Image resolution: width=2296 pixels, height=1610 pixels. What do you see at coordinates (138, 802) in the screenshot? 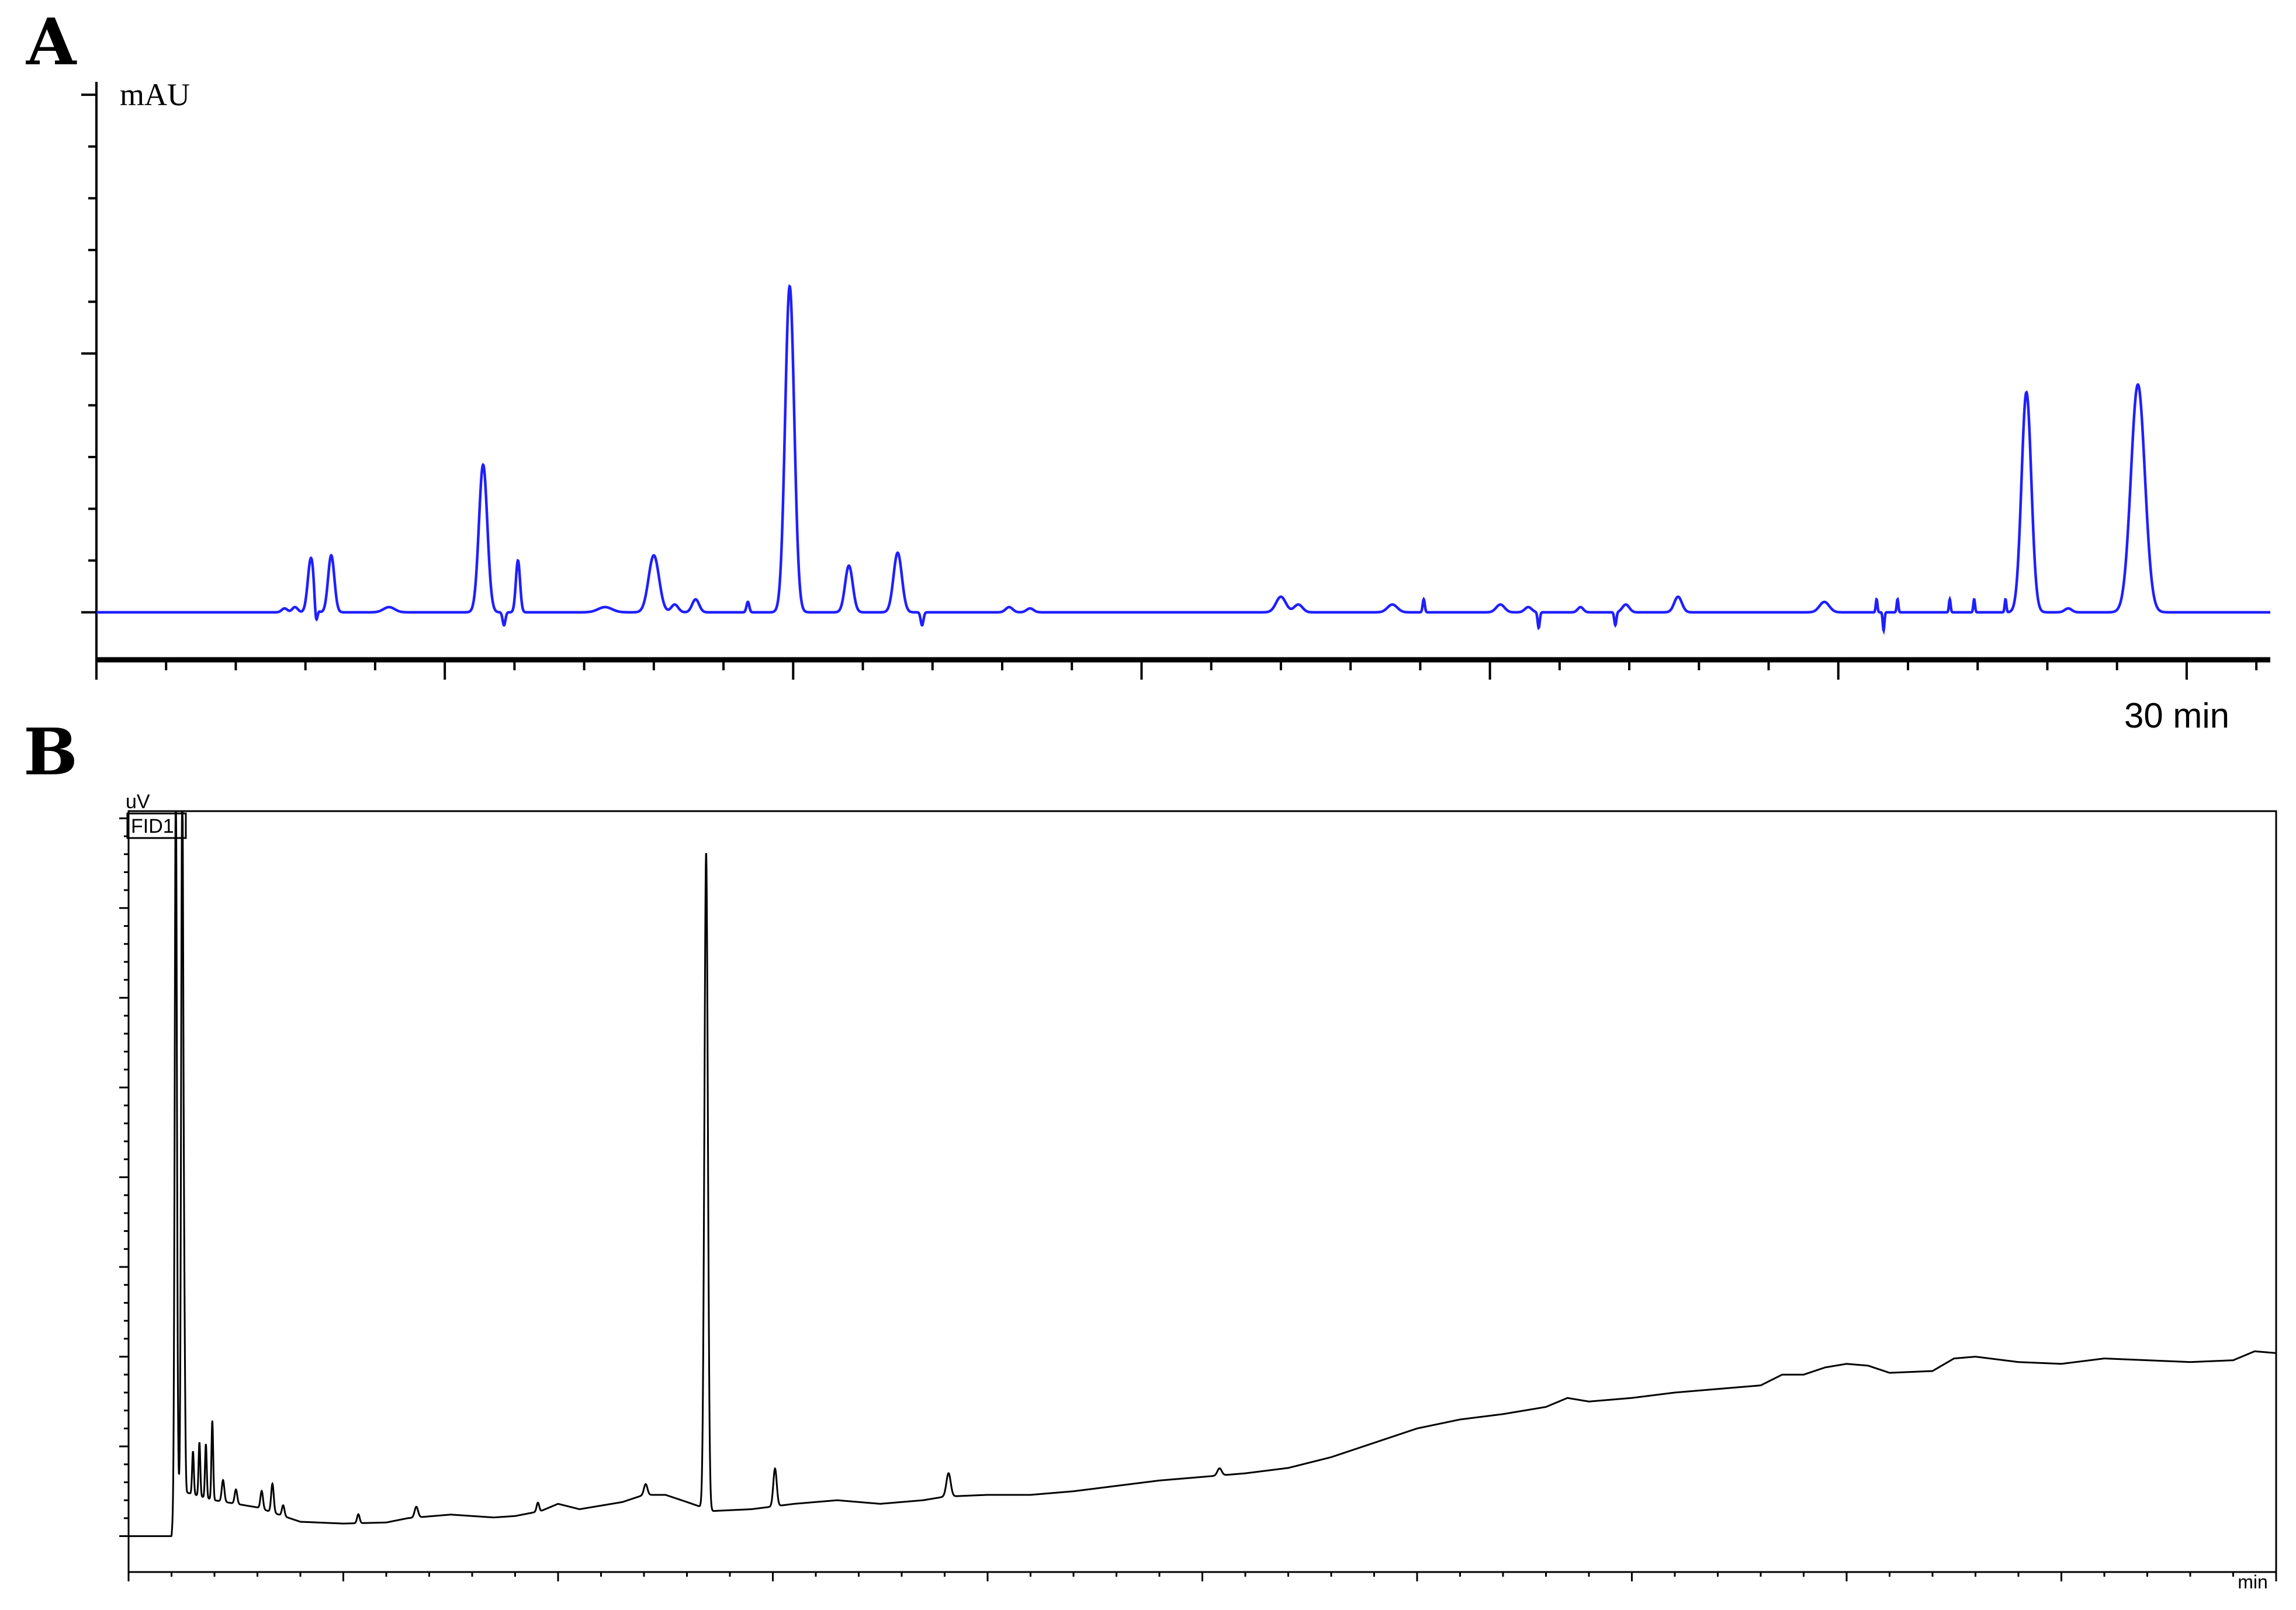
I see `panel-b-unit-label: uV` at bounding box center [138, 802].